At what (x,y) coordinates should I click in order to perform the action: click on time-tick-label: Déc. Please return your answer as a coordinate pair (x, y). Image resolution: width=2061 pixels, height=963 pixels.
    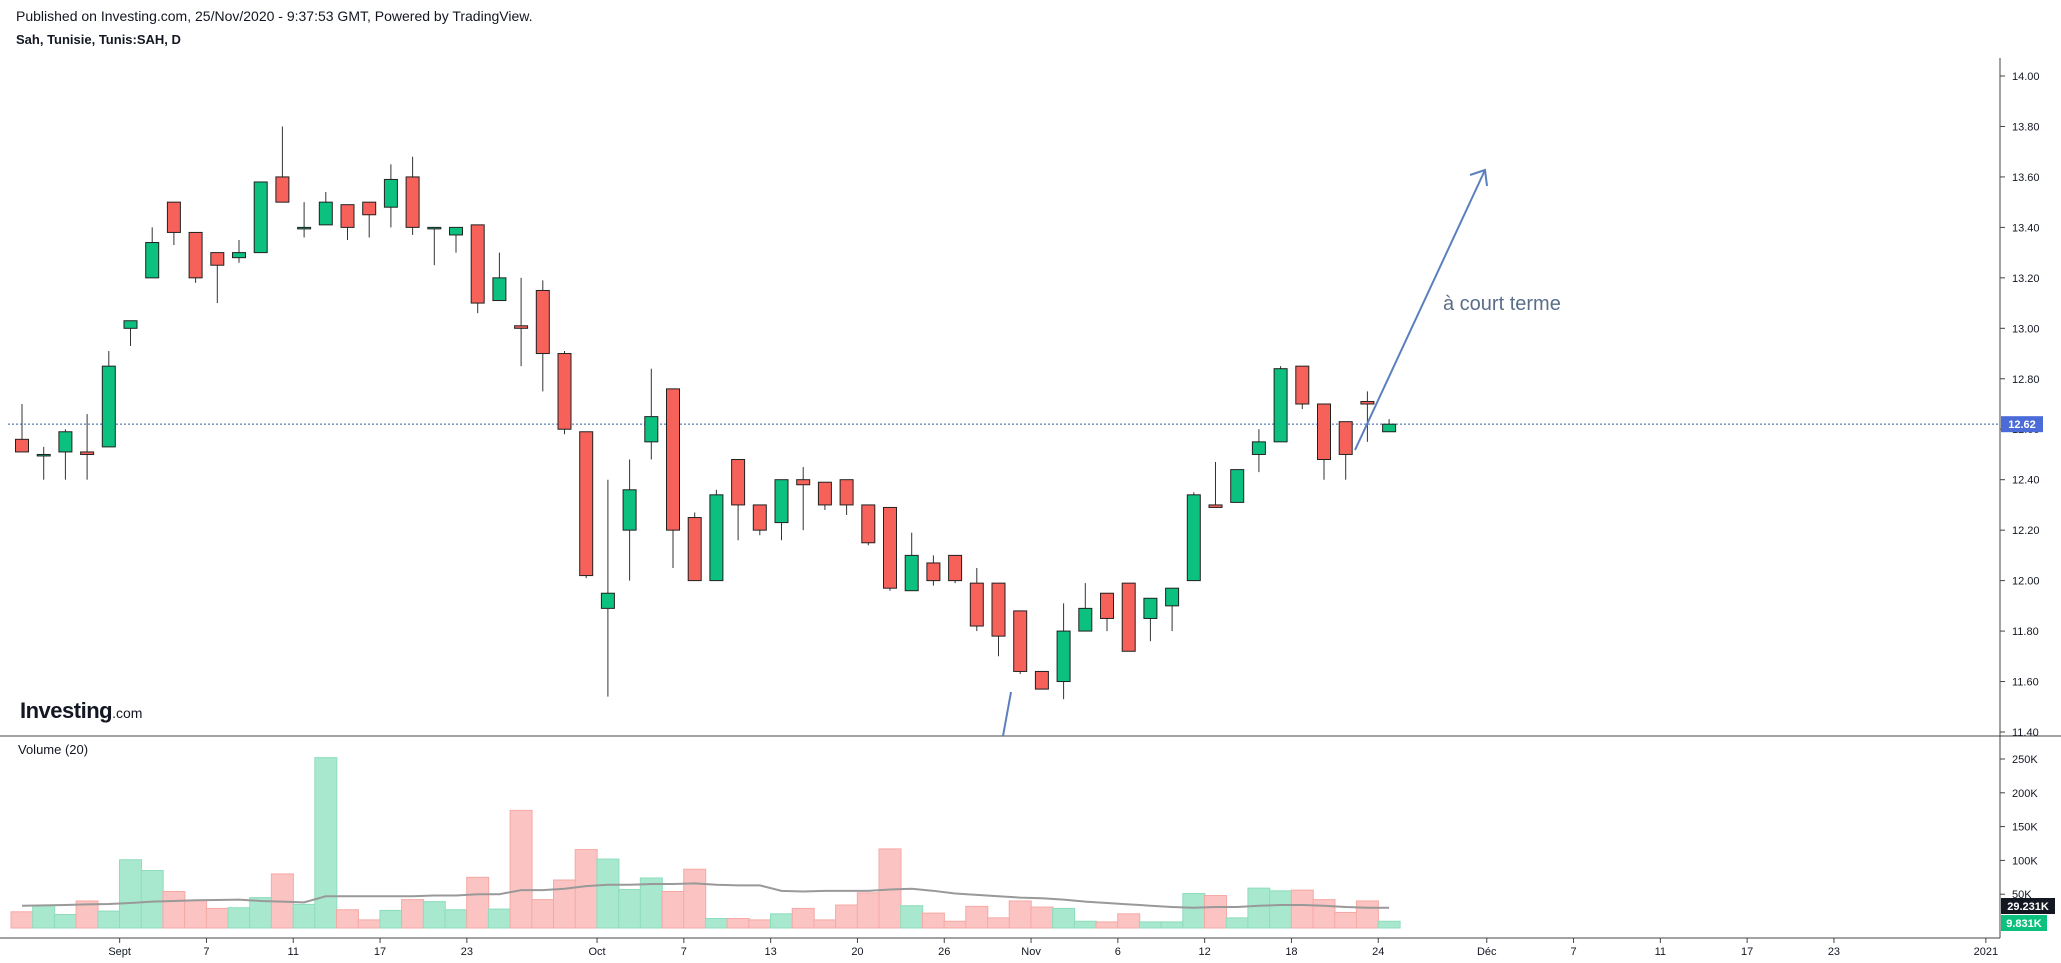
    Looking at the image, I should click on (1487, 952).